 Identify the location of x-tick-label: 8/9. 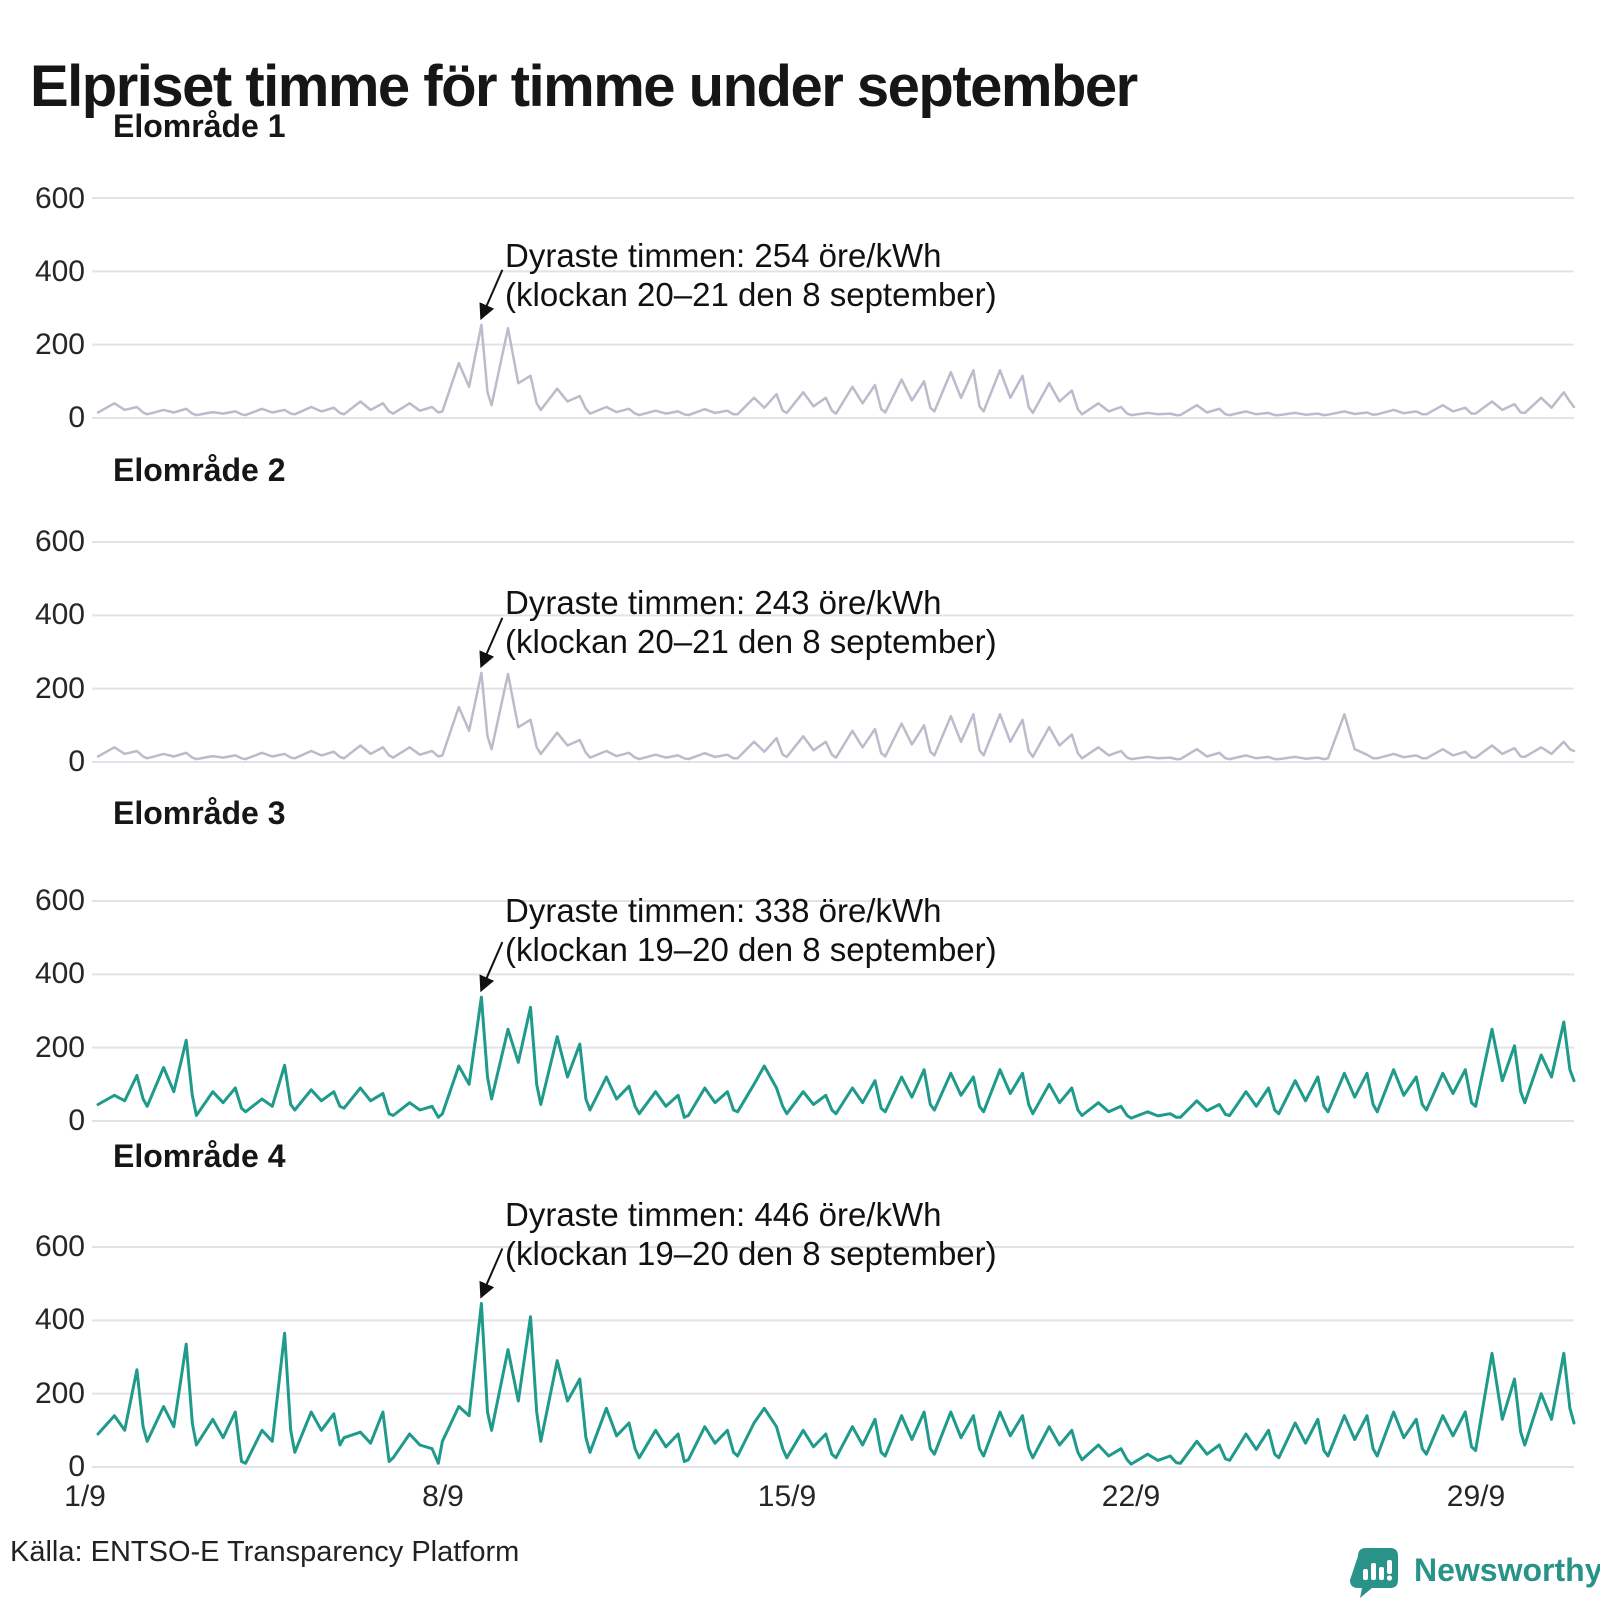
(443, 1496).